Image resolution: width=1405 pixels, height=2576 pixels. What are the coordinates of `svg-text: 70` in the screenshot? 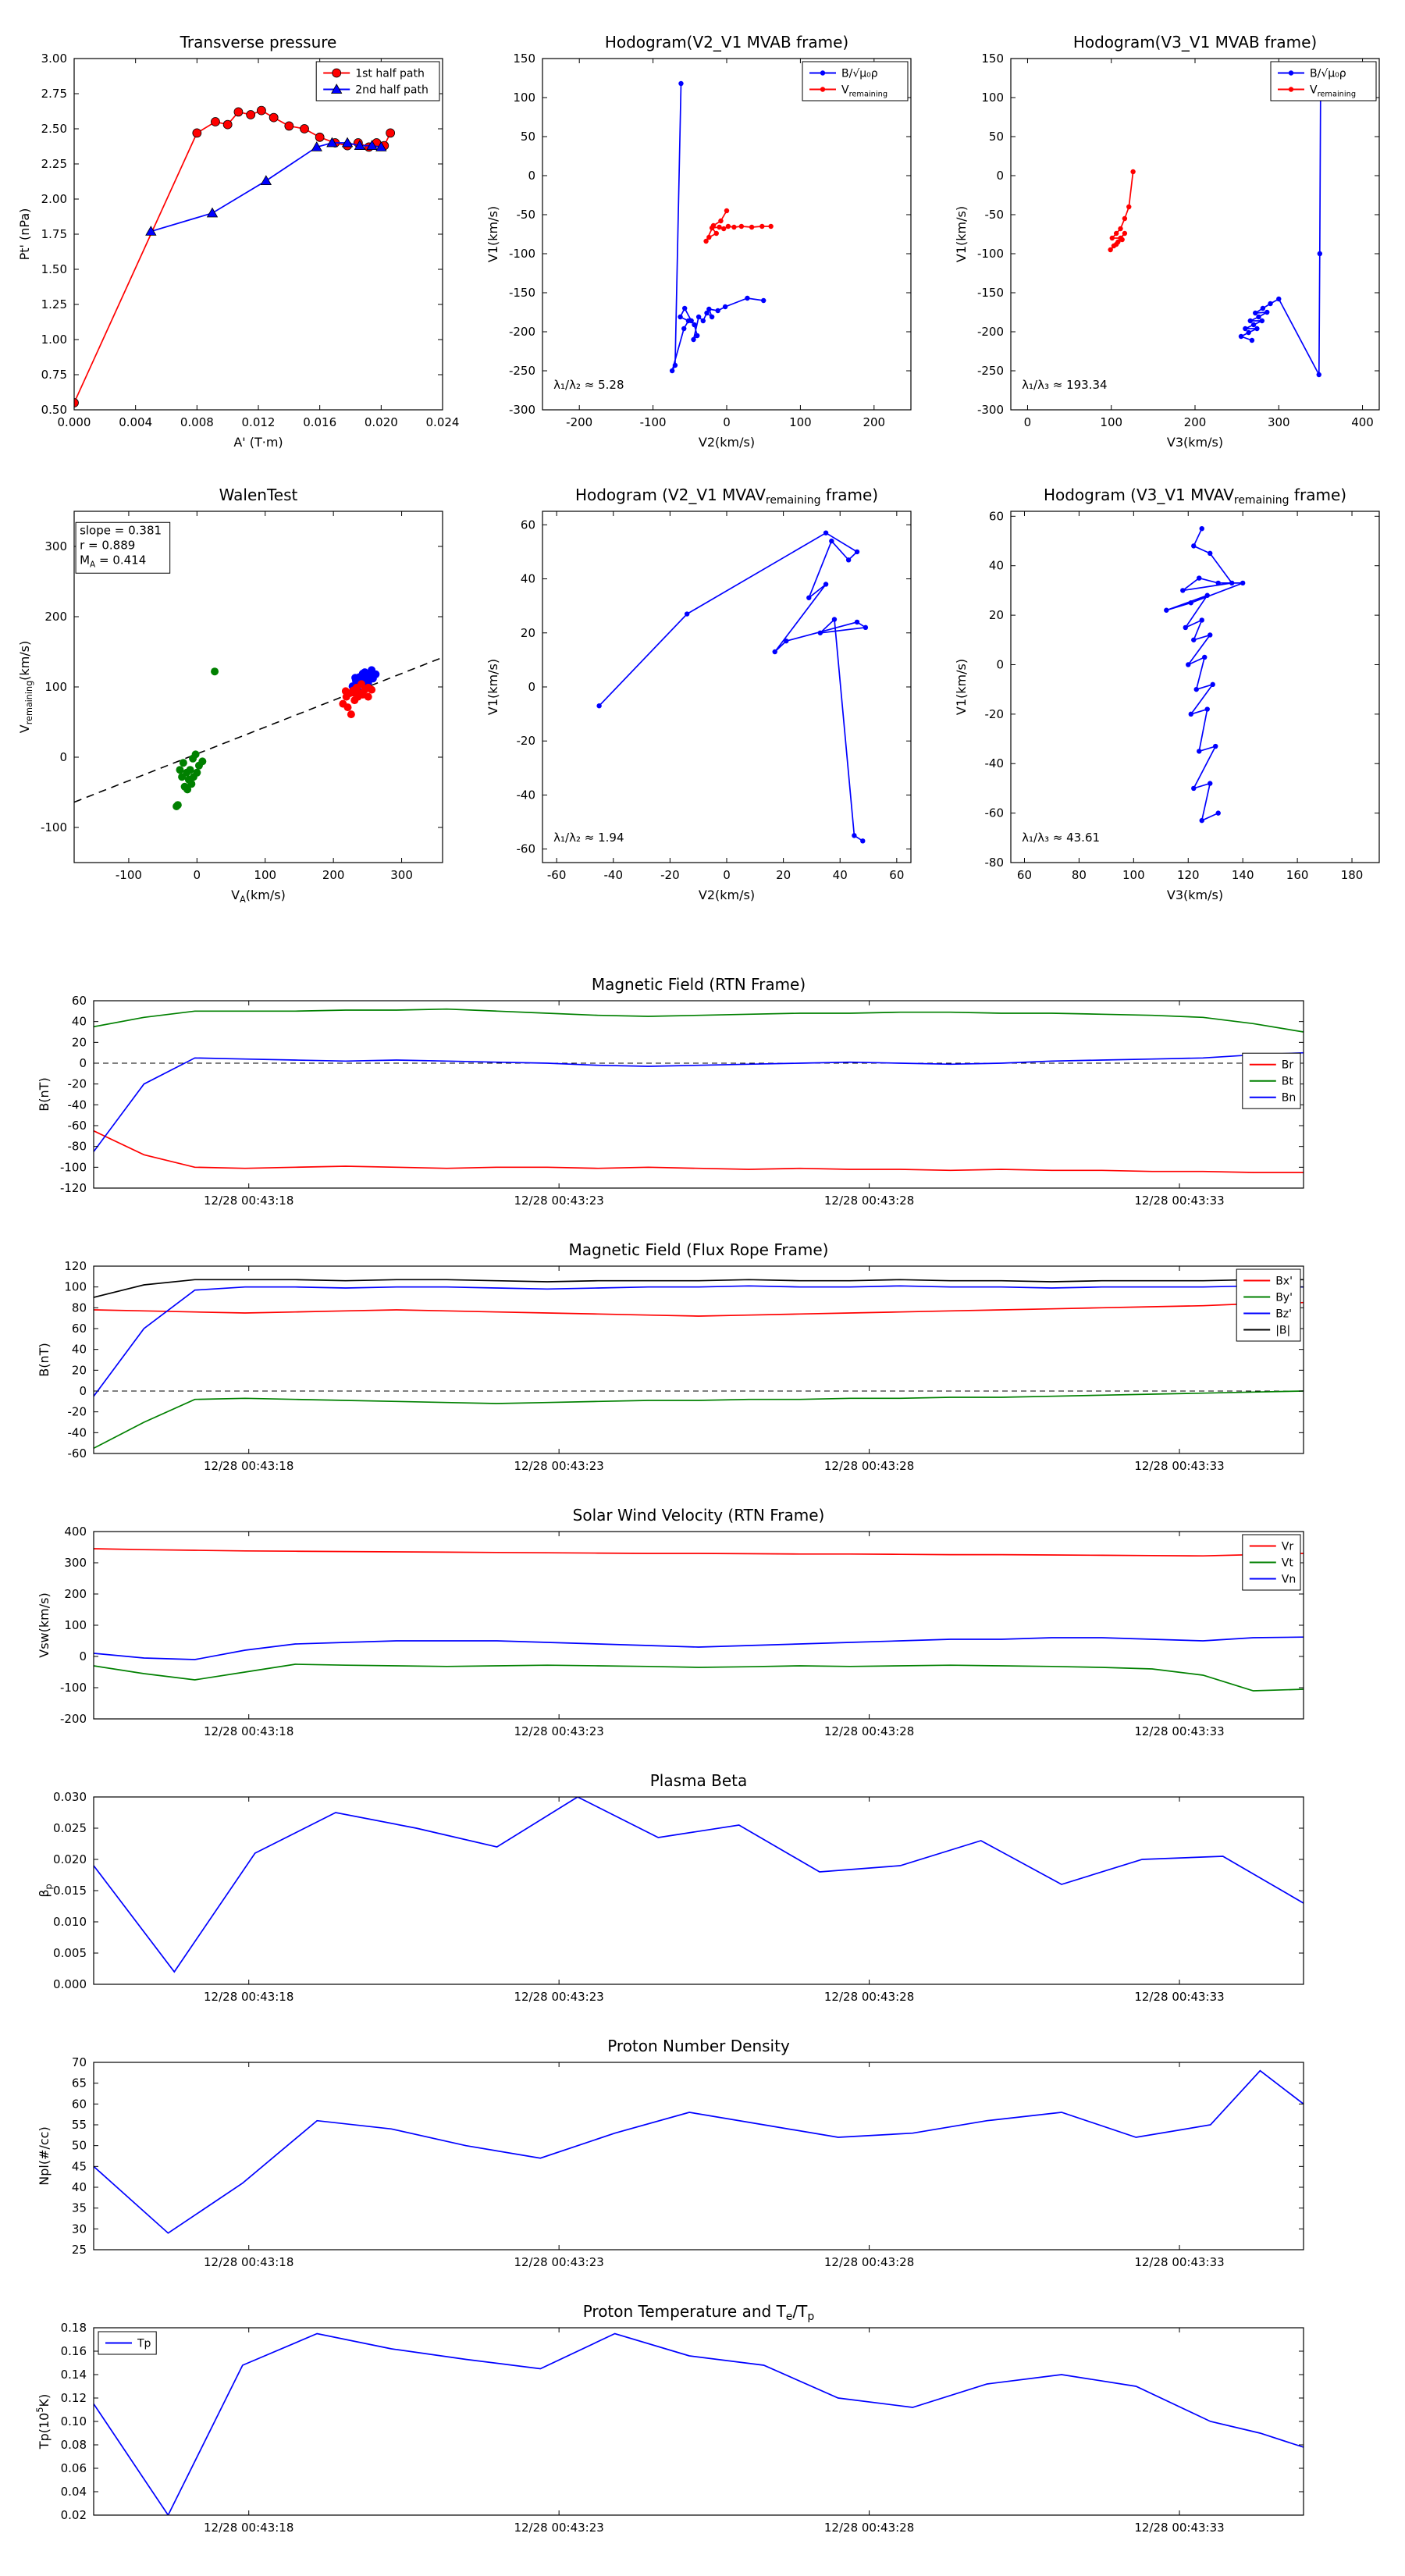 It's located at (80, 2062).